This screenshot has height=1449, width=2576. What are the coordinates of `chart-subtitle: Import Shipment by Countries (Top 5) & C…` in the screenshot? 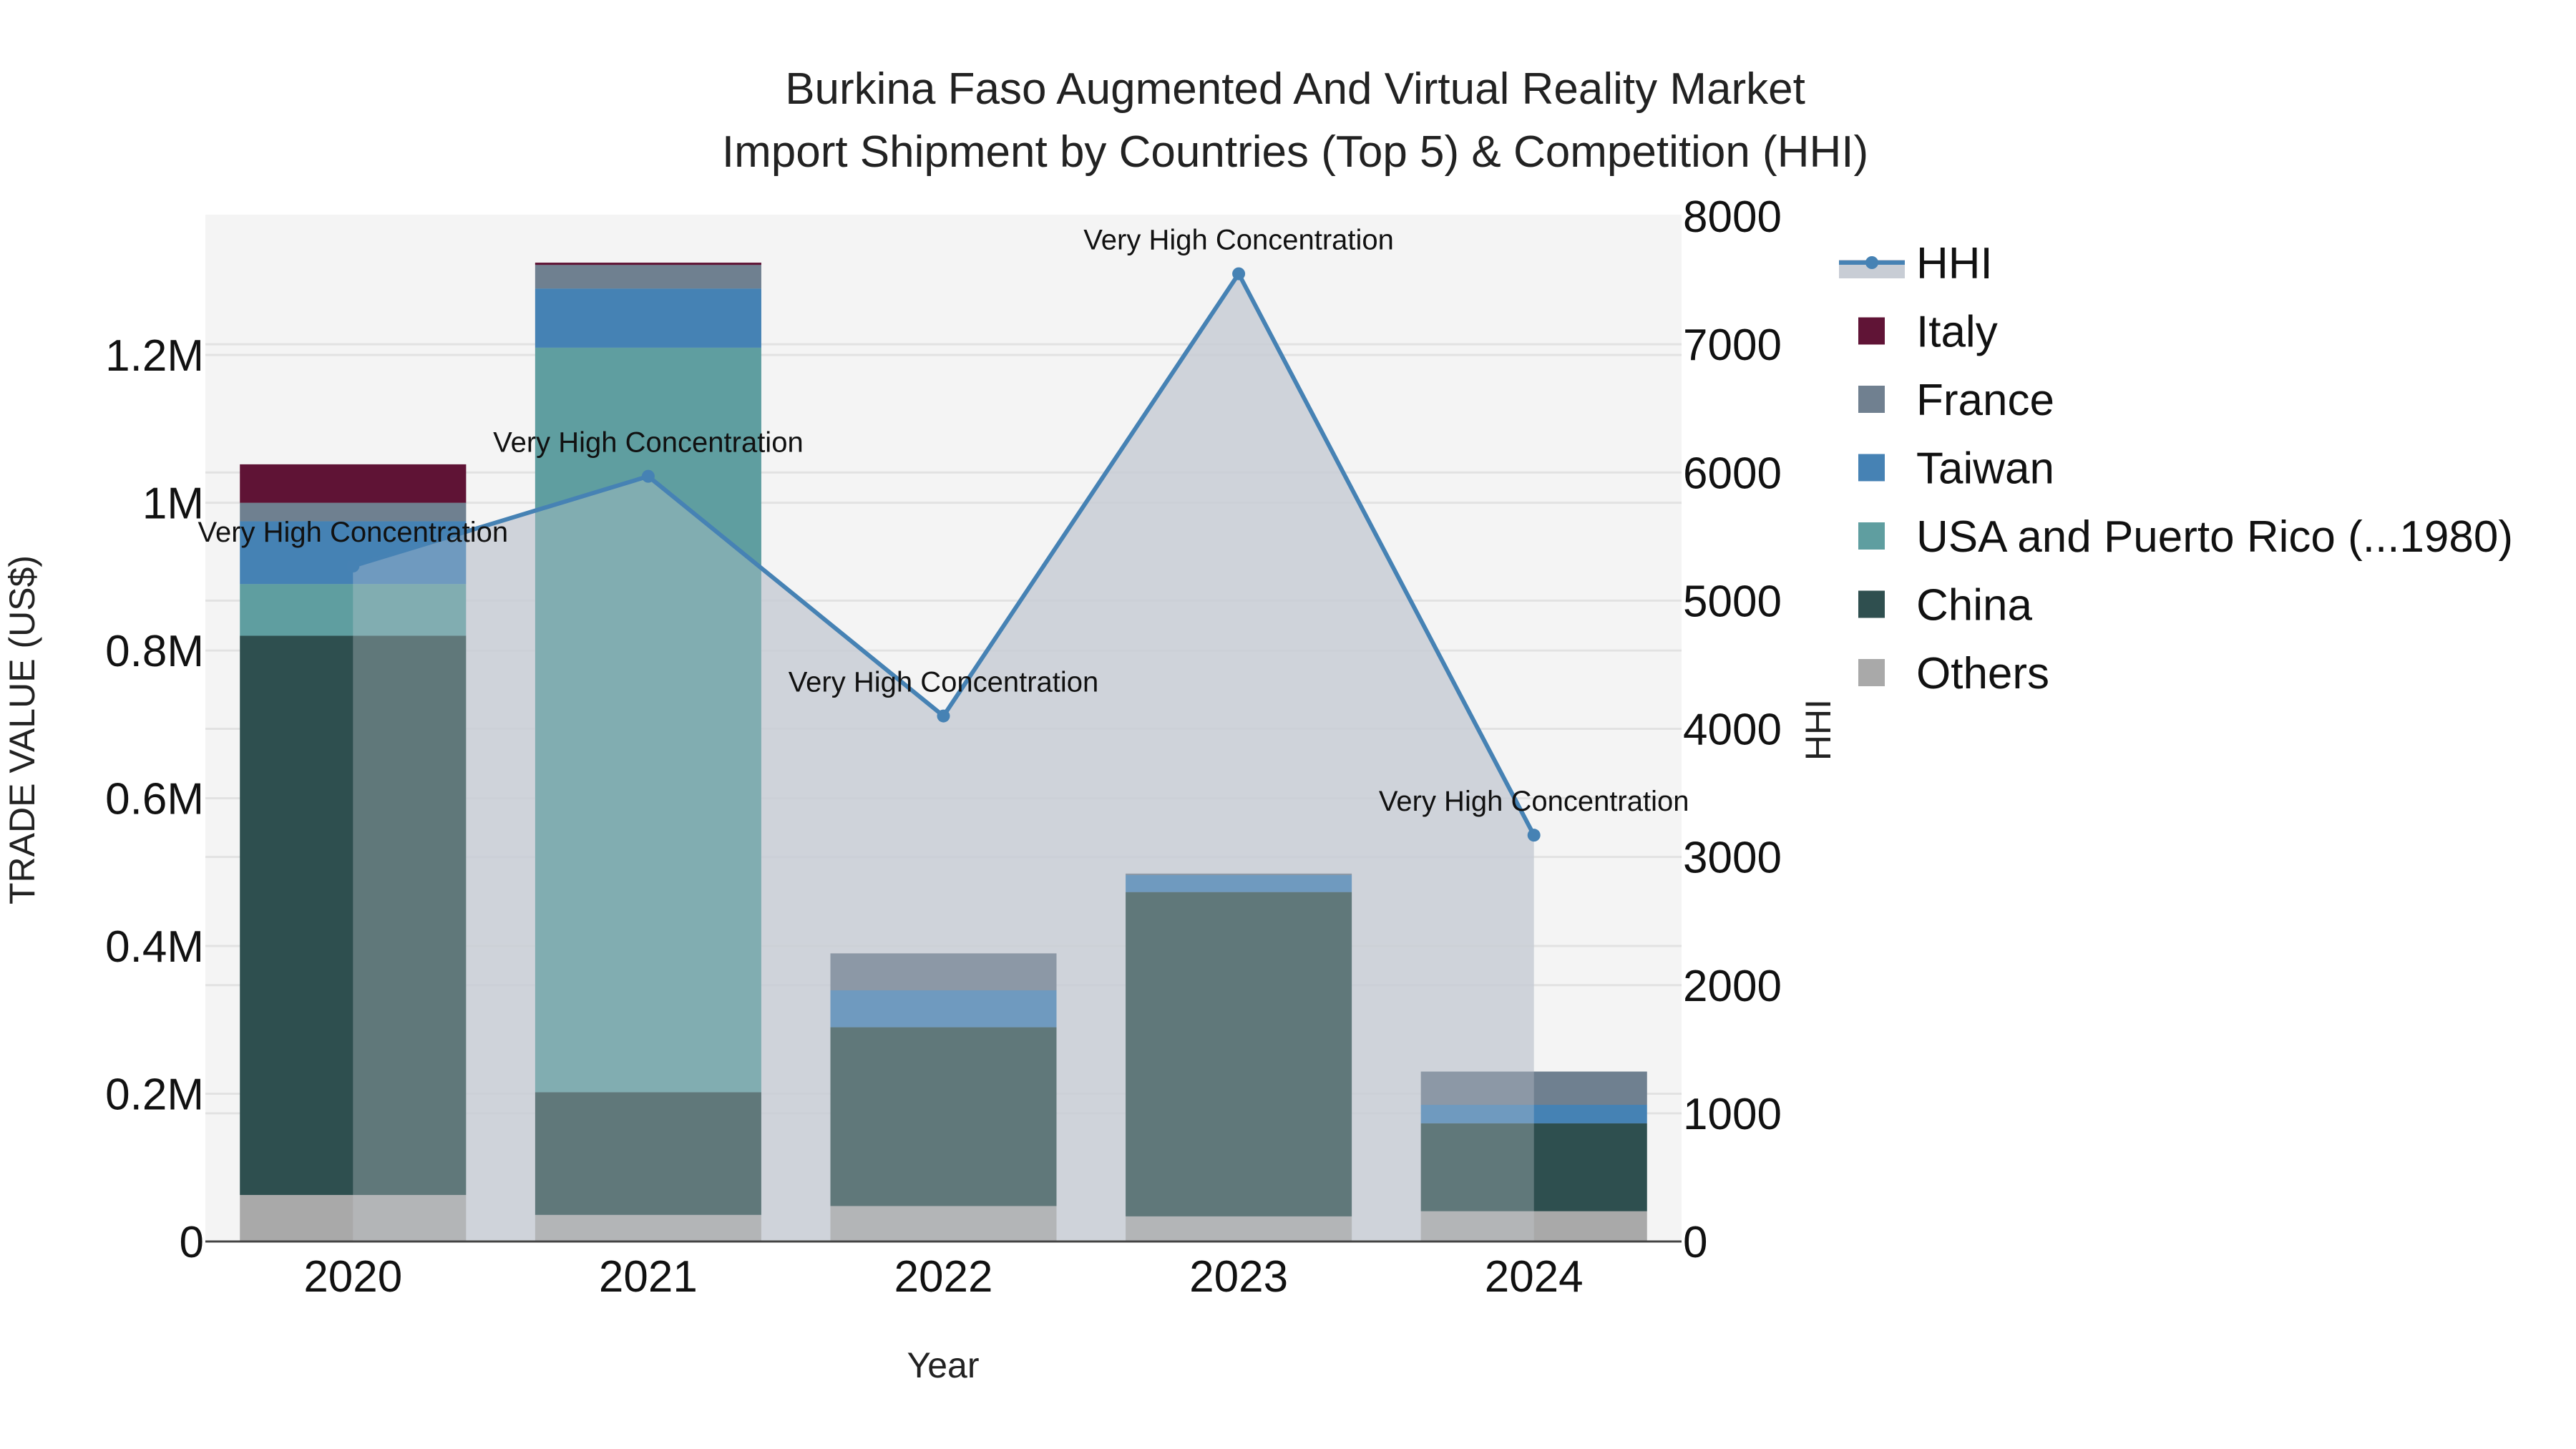 It's located at (1295, 152).